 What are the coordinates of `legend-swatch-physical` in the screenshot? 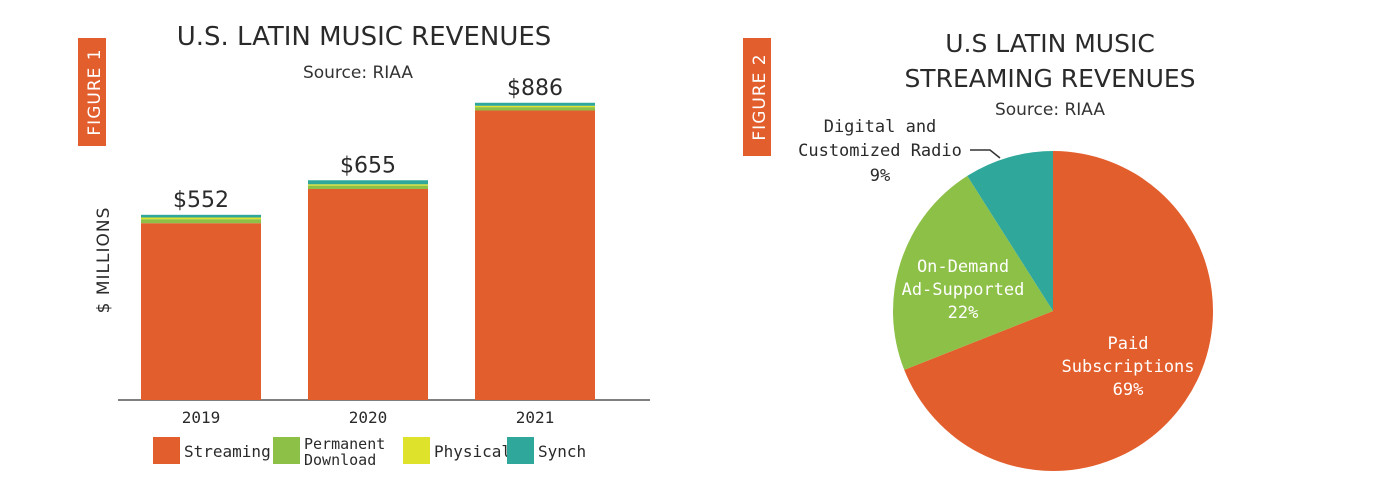 It's located at (416, 450).